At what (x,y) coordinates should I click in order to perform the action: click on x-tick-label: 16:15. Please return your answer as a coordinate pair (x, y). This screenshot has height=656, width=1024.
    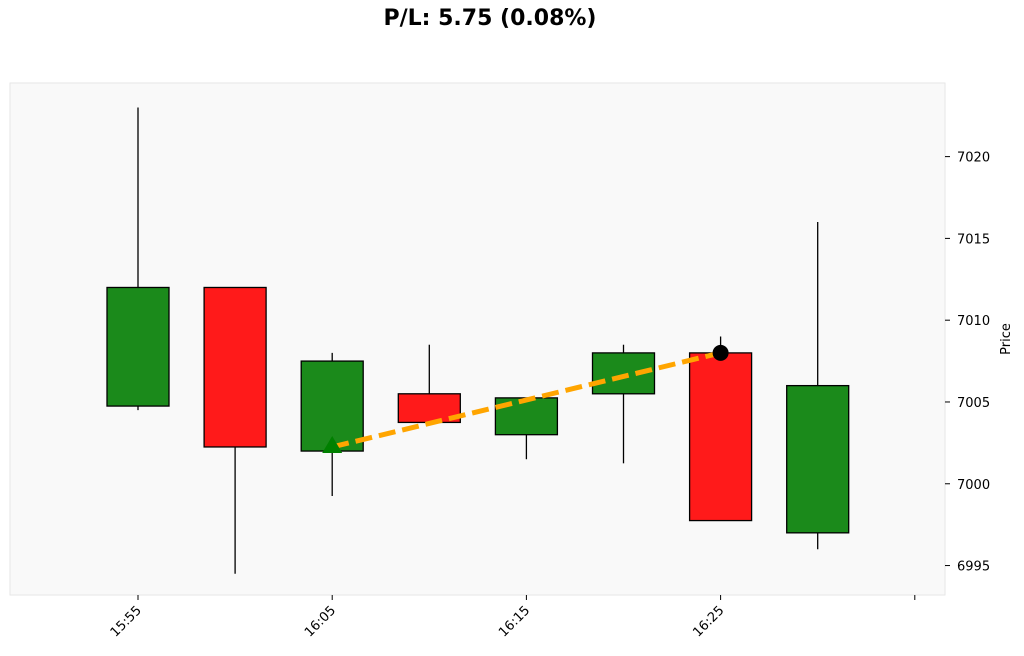
    Looking at the image, I should click on (514, 621).